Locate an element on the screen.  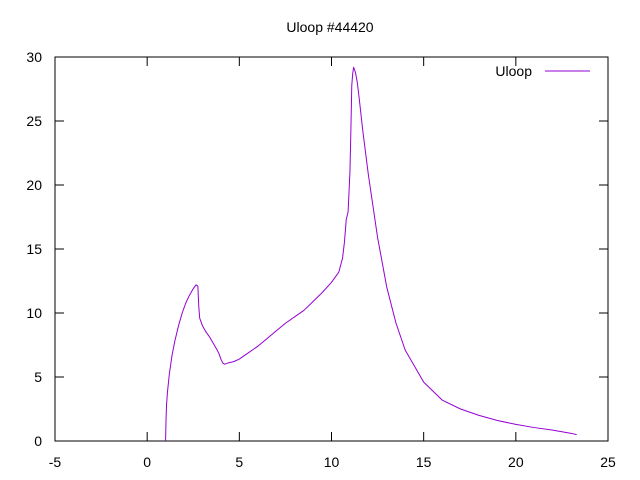
x-tick-label: 0 is located at coordinates (147, 462).